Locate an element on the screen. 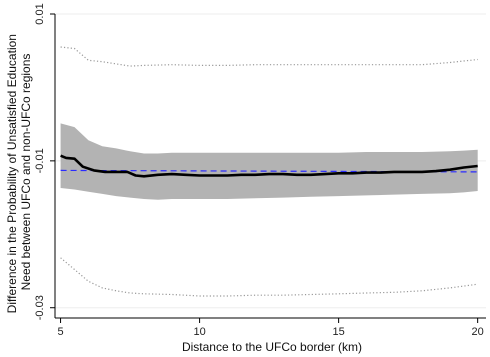 This screenshot has width=490, height=357. estimate-line-layer is located at coordinates (269, 166).